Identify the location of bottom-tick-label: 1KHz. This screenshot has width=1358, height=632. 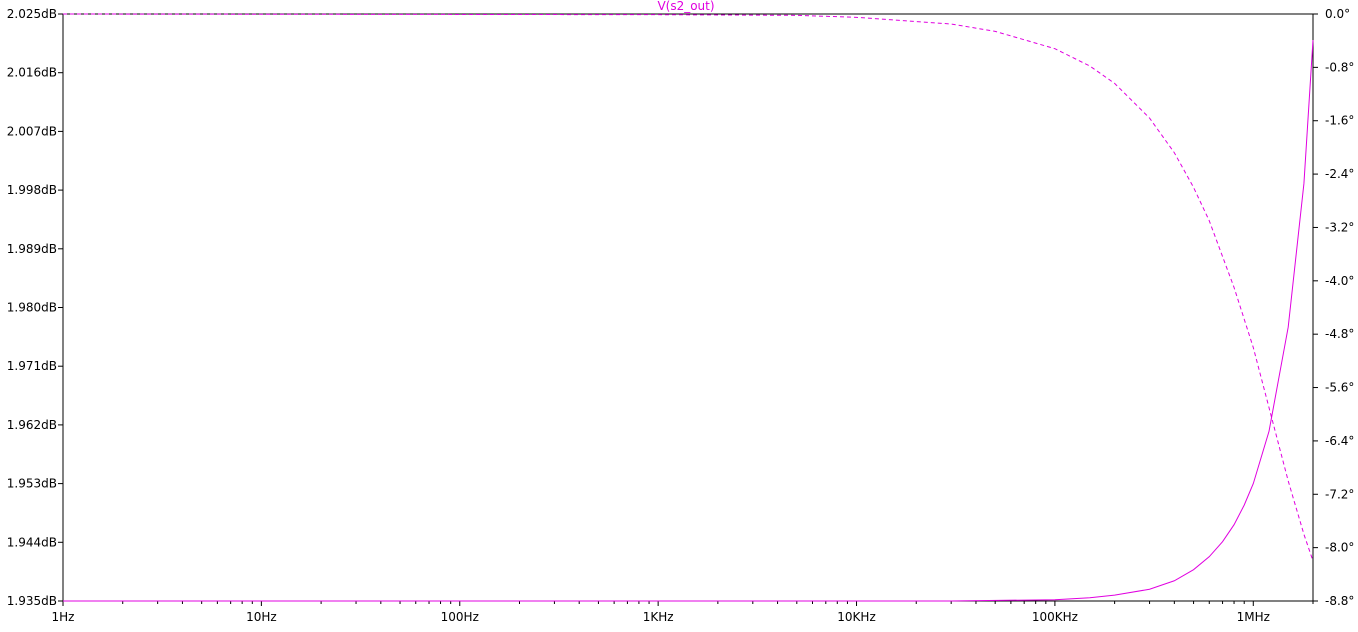
(658, 617).